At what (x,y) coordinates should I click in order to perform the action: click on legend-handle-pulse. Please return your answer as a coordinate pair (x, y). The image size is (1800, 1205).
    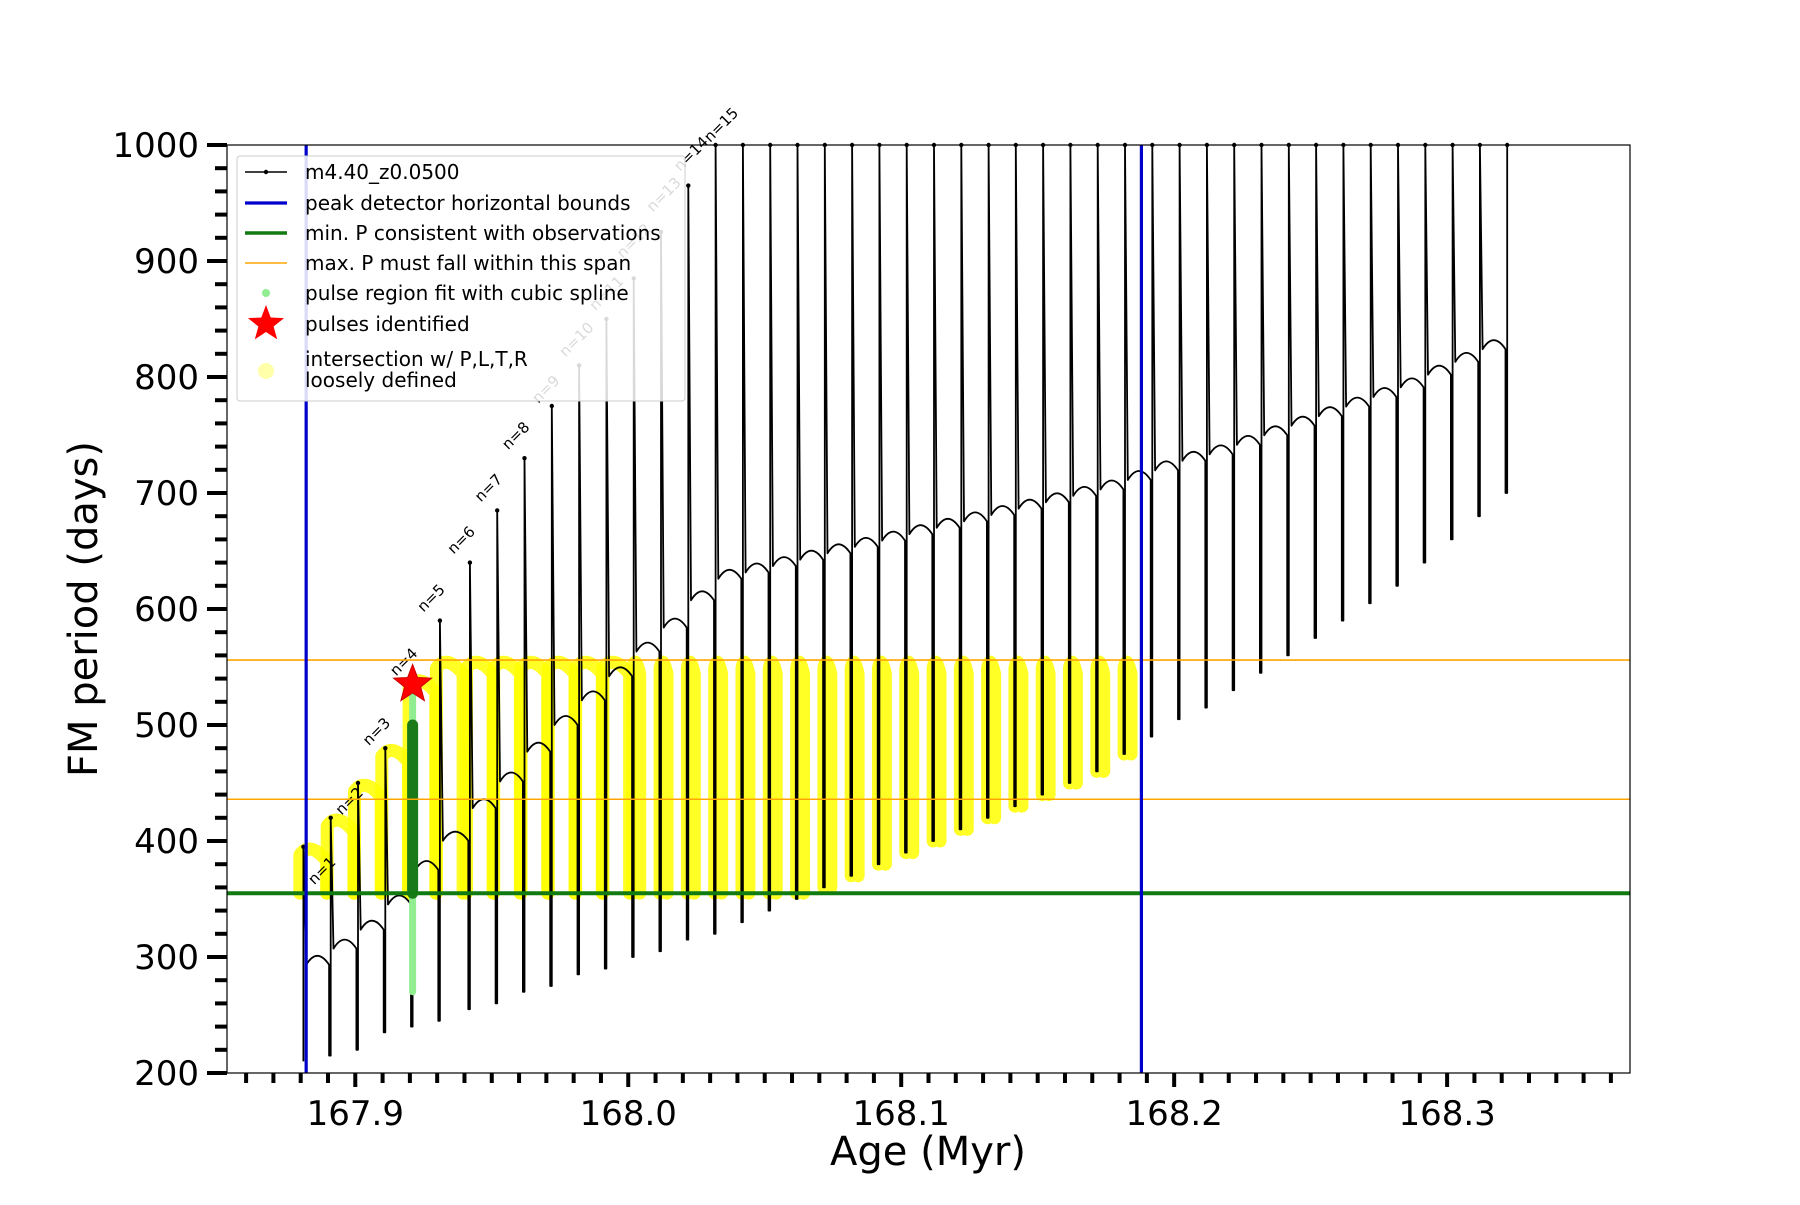
    Looking at the image, I should click on (266, 322).